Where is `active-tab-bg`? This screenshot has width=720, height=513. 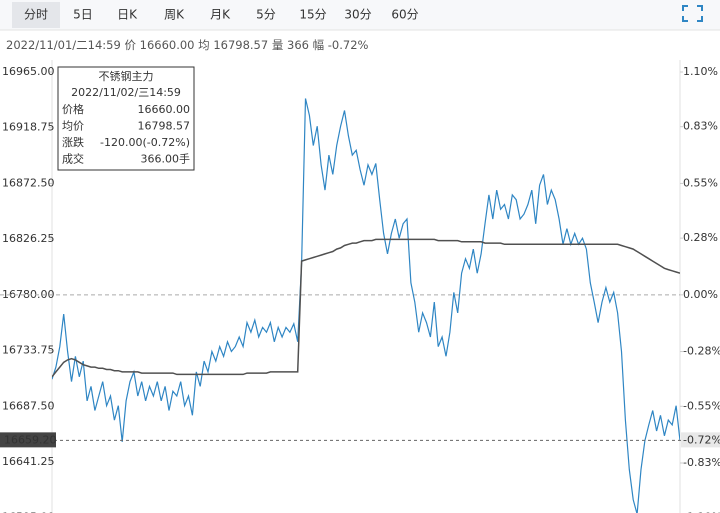
active-tab-bg is located at coordinates (36, 15).